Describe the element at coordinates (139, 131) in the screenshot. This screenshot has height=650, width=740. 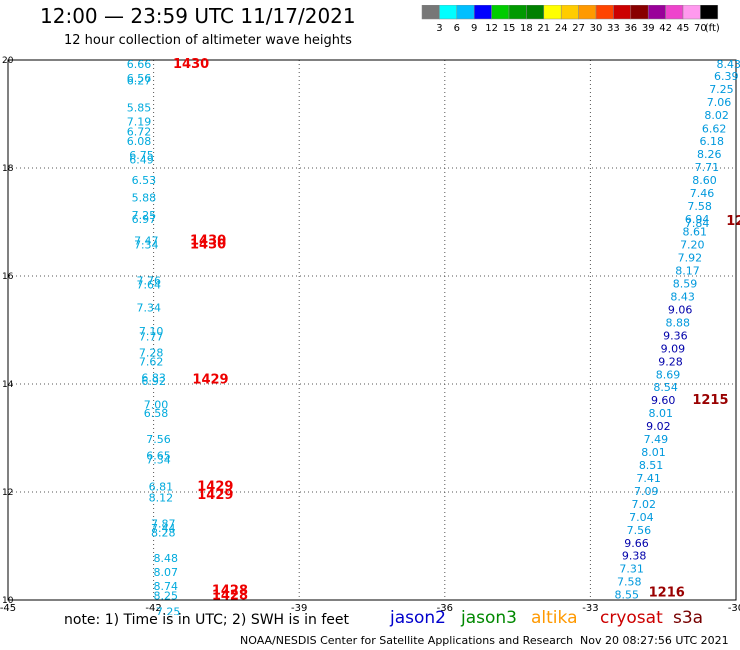
I see `wave-height-label: 6.72` at that location.